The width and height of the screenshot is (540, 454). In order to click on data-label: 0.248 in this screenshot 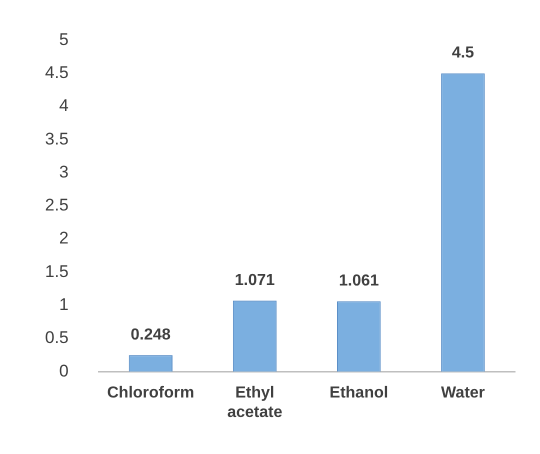, I will do `click(150, 335)`.